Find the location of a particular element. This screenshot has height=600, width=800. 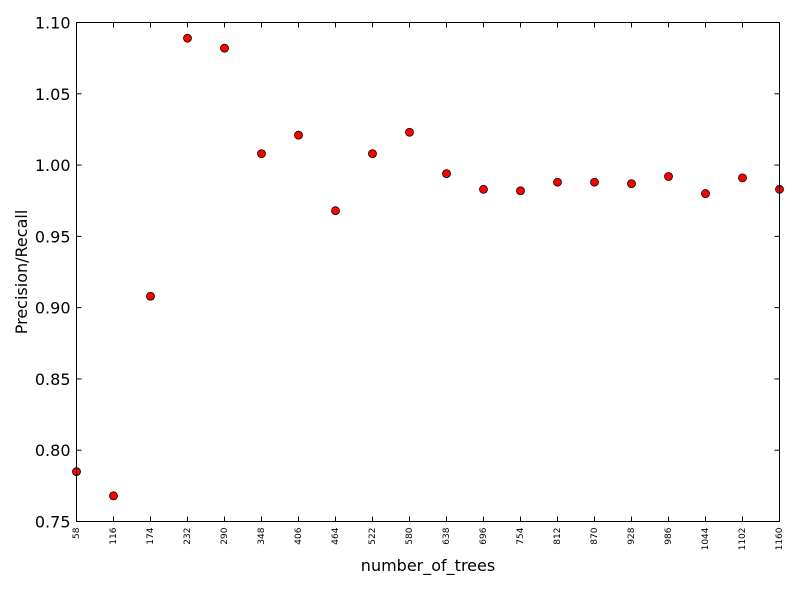

x-tick-label: 1160 is located at coordinates (780, 538).